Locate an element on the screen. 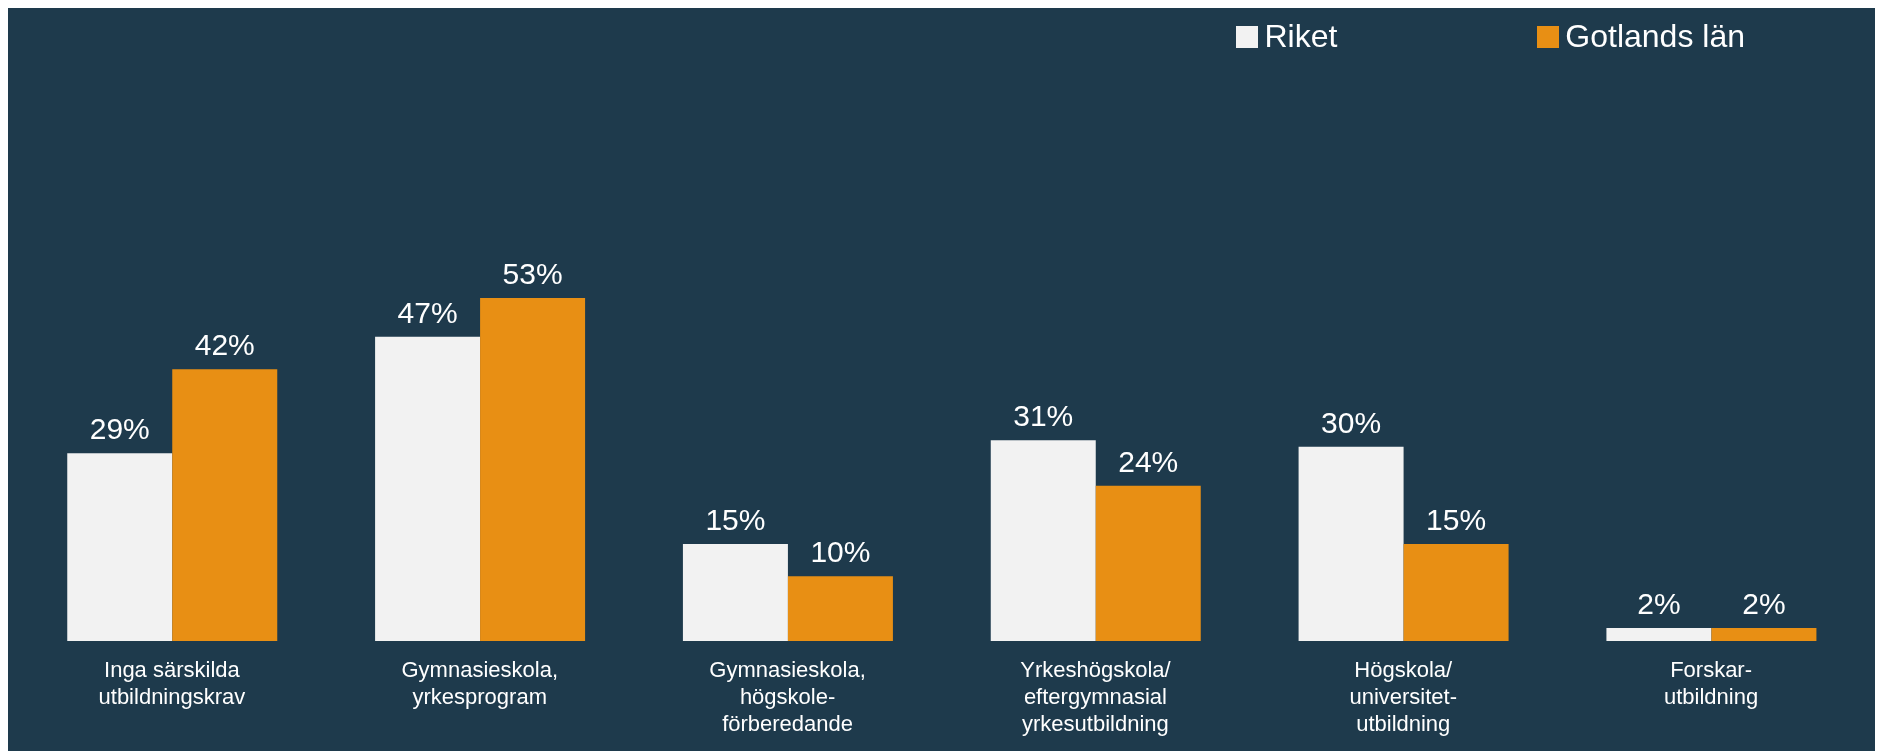 This screenshot has width=1883, height=751. x-tick-label: Forskar- utbildning is located at coordinates (1711, 683).